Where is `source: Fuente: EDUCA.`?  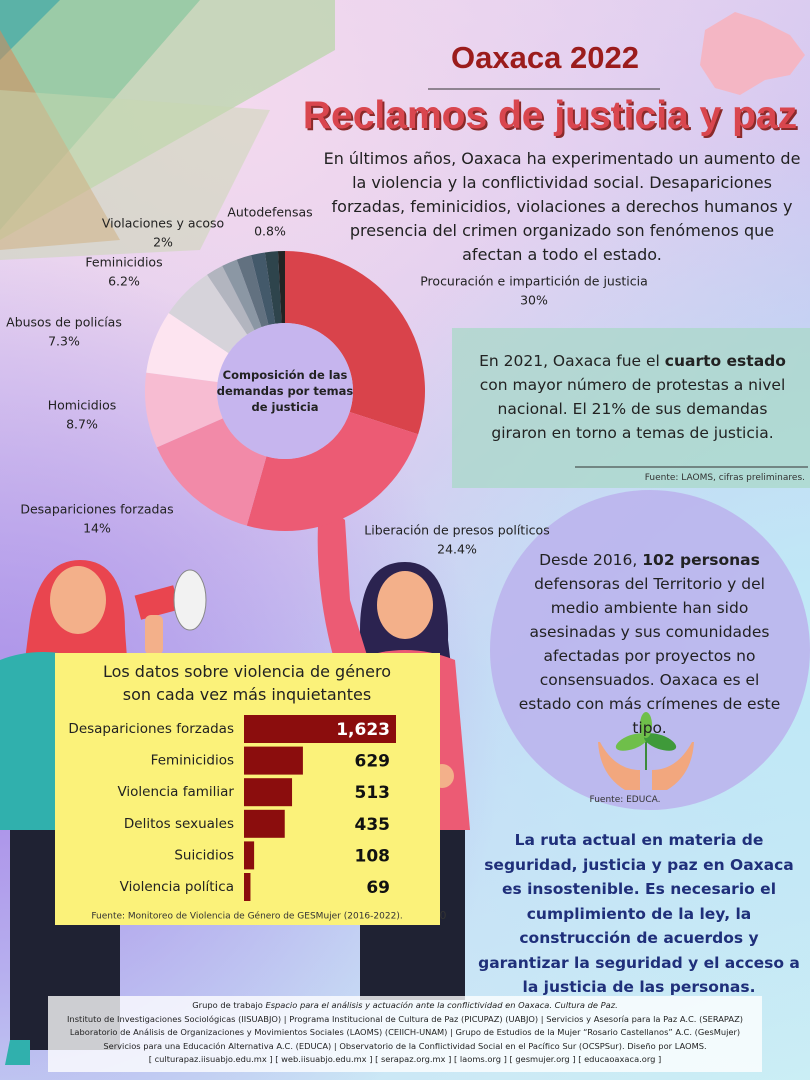 source: Fuente: EDUCA. is located at coordinates (625, 800).